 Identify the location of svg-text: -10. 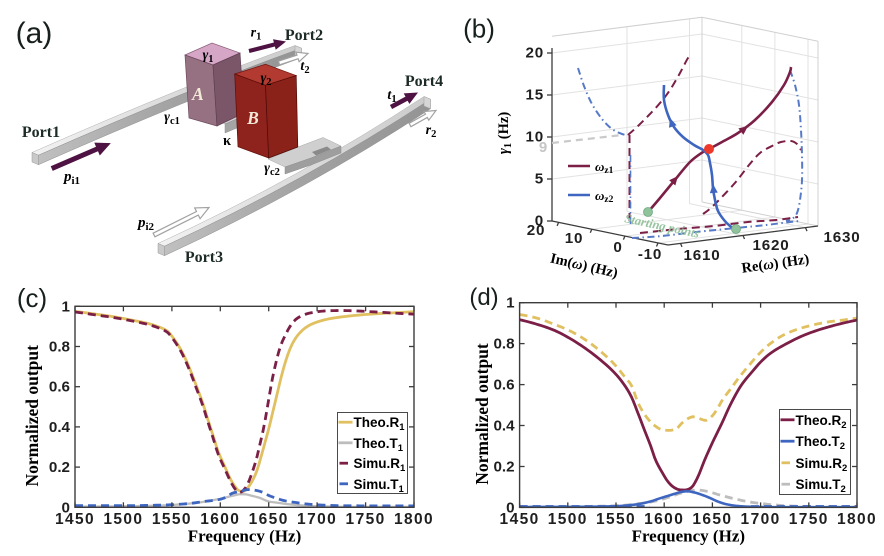
(650, 254).